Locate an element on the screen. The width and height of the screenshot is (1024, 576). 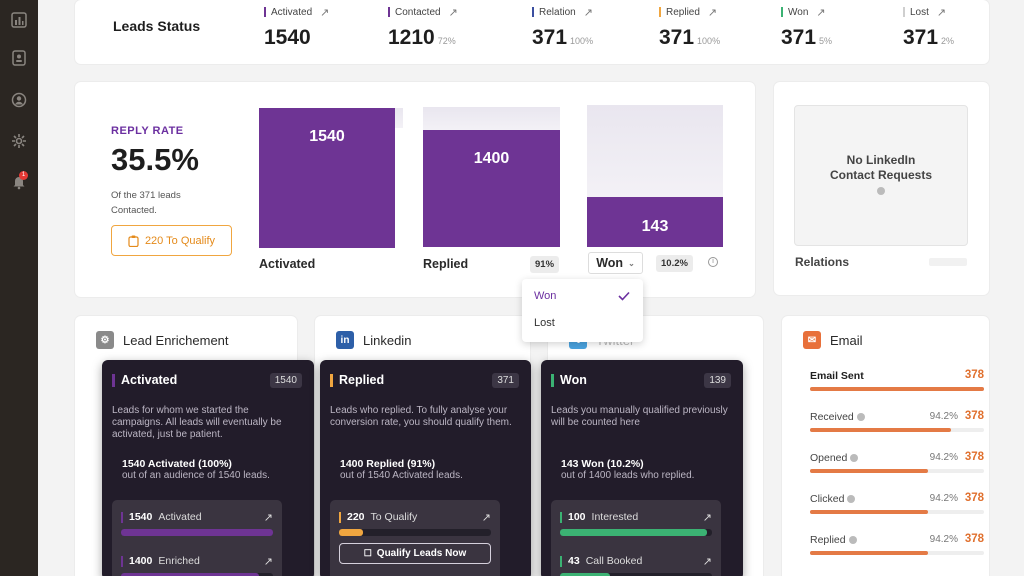
tooltip-count: 371 is located at coordinates (505, 380).